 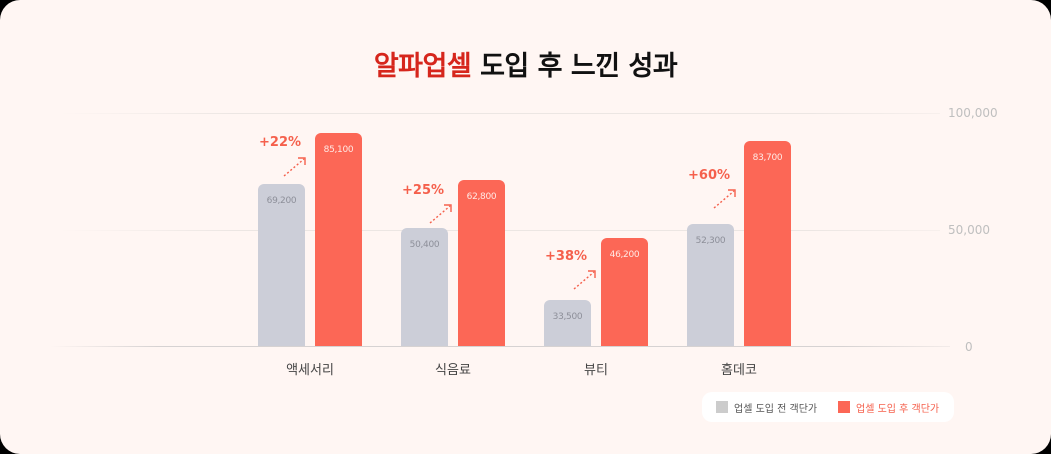 I want to click on bar-before-homedeco: 52,300, so click(x=710, y=285).